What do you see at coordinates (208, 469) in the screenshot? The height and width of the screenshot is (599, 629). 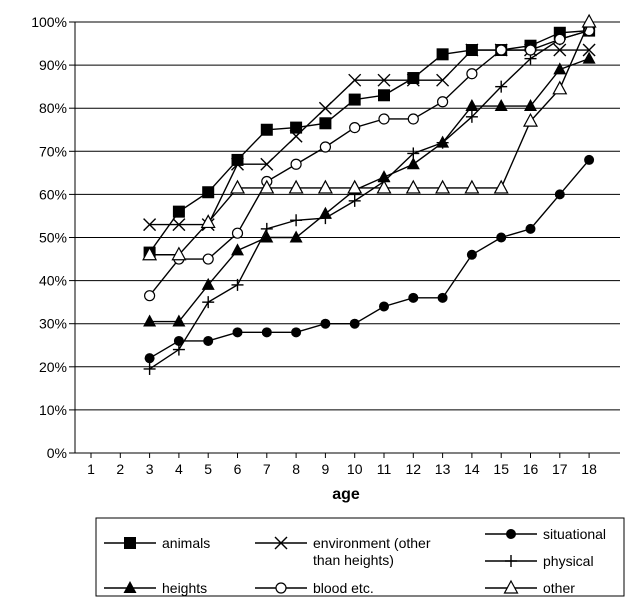 I see `x-tick-label: 5` at bounding box center [208, 469].